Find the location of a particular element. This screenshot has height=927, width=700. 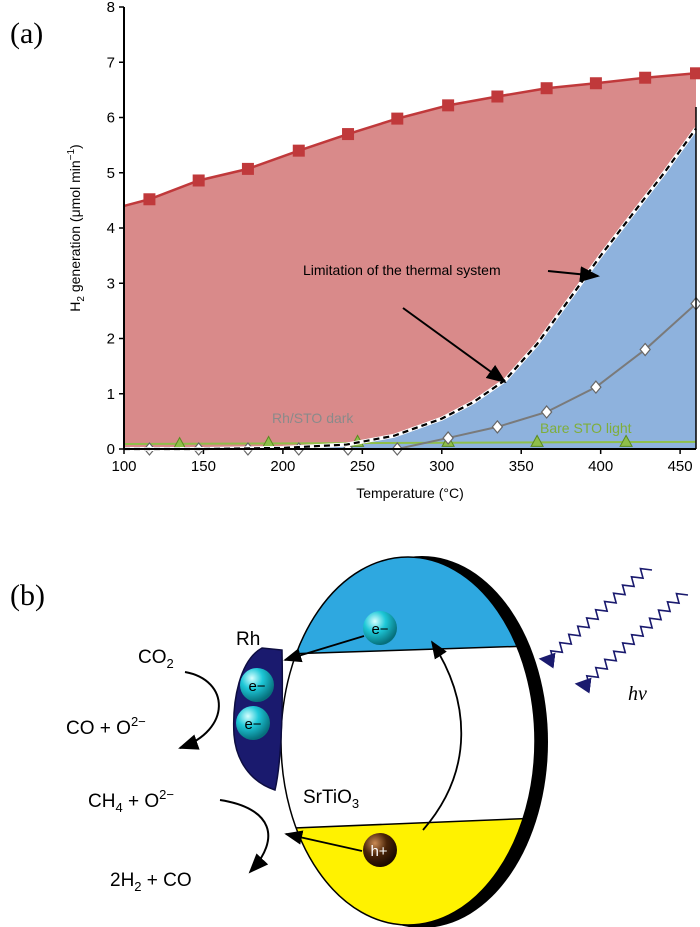

rh-label: Rh is located at coordinates (248, 639).